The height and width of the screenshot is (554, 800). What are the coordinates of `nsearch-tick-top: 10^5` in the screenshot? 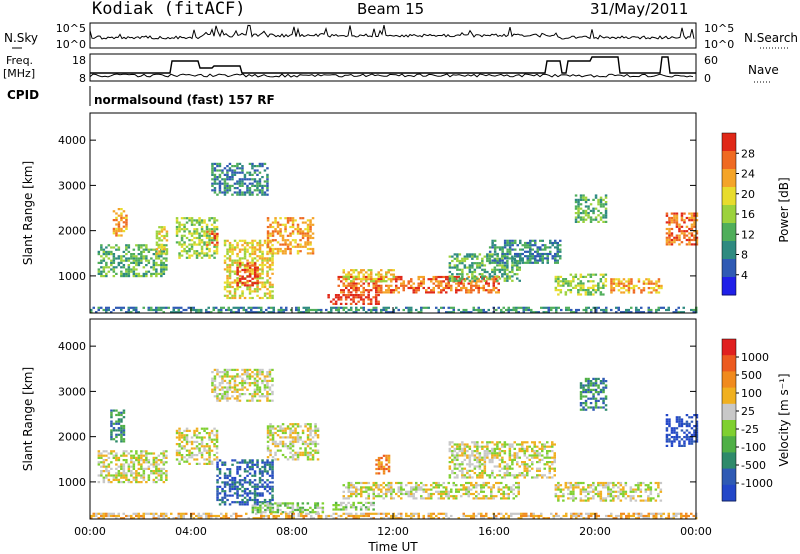 It's located at (719, 28).